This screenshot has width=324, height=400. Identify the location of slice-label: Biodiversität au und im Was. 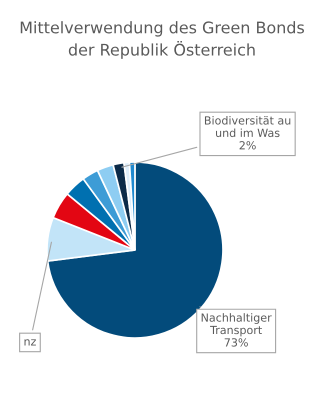
(247, 127).